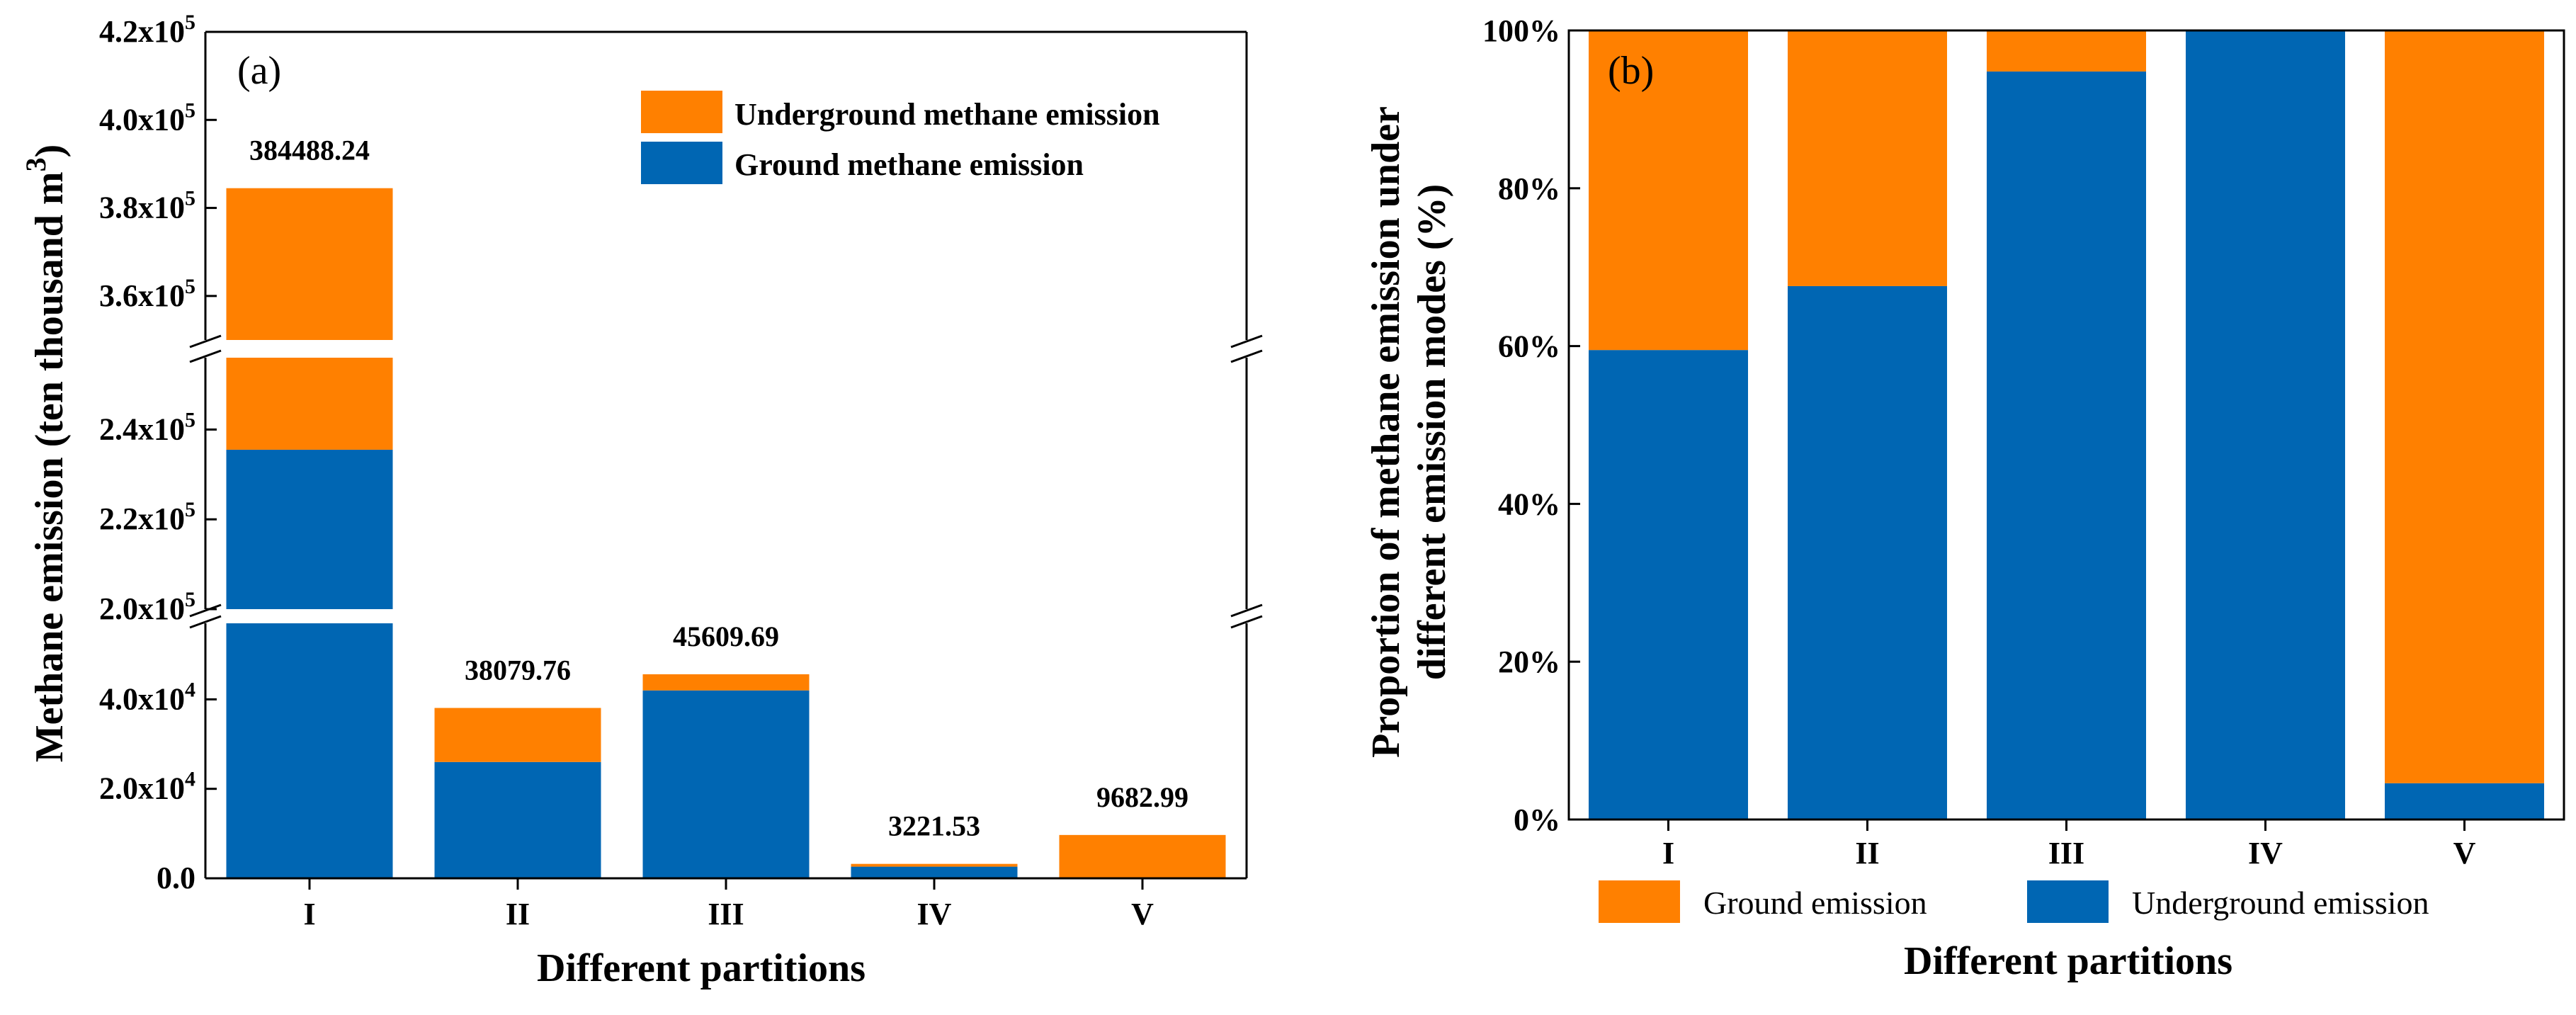 This screenshot has width=2576, height=1015. I want to click on bar-a-V-underground-seg0, so click(1142, 856).